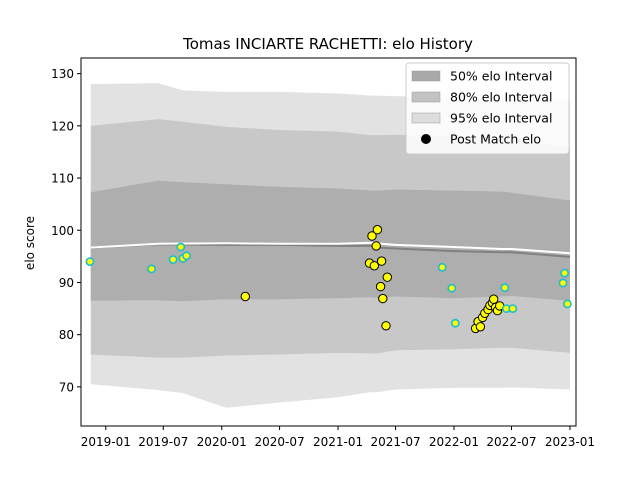 The image size is (640, 480). I want to click on y-tick-label: 70, so click(66, 387).